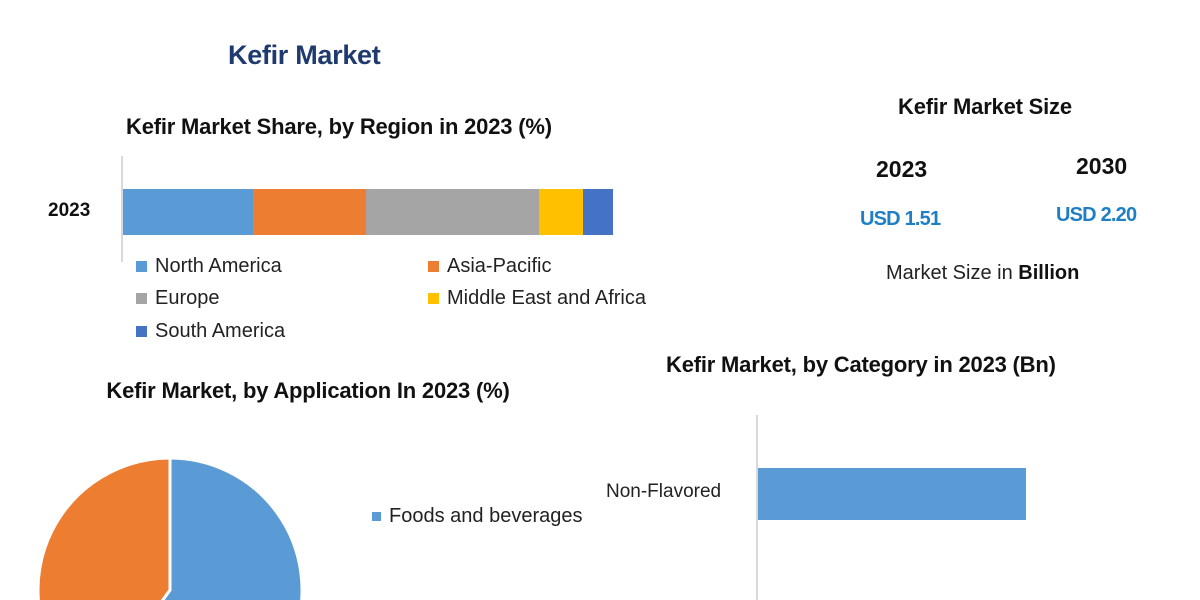 The width and height of the screenshot is (1200, 600). I want to click on legend-item-europe: Europe, so click(178, 298).